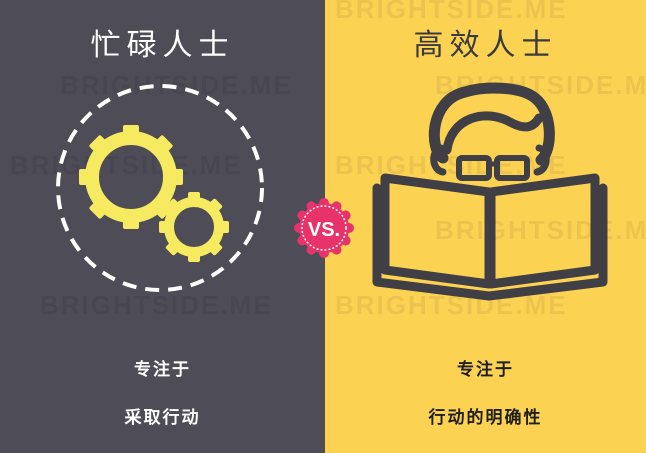  What do you see at coordinates (131, 177) in the screenshot?
I see `large-gear-icon` at bounding box center [131, 177].